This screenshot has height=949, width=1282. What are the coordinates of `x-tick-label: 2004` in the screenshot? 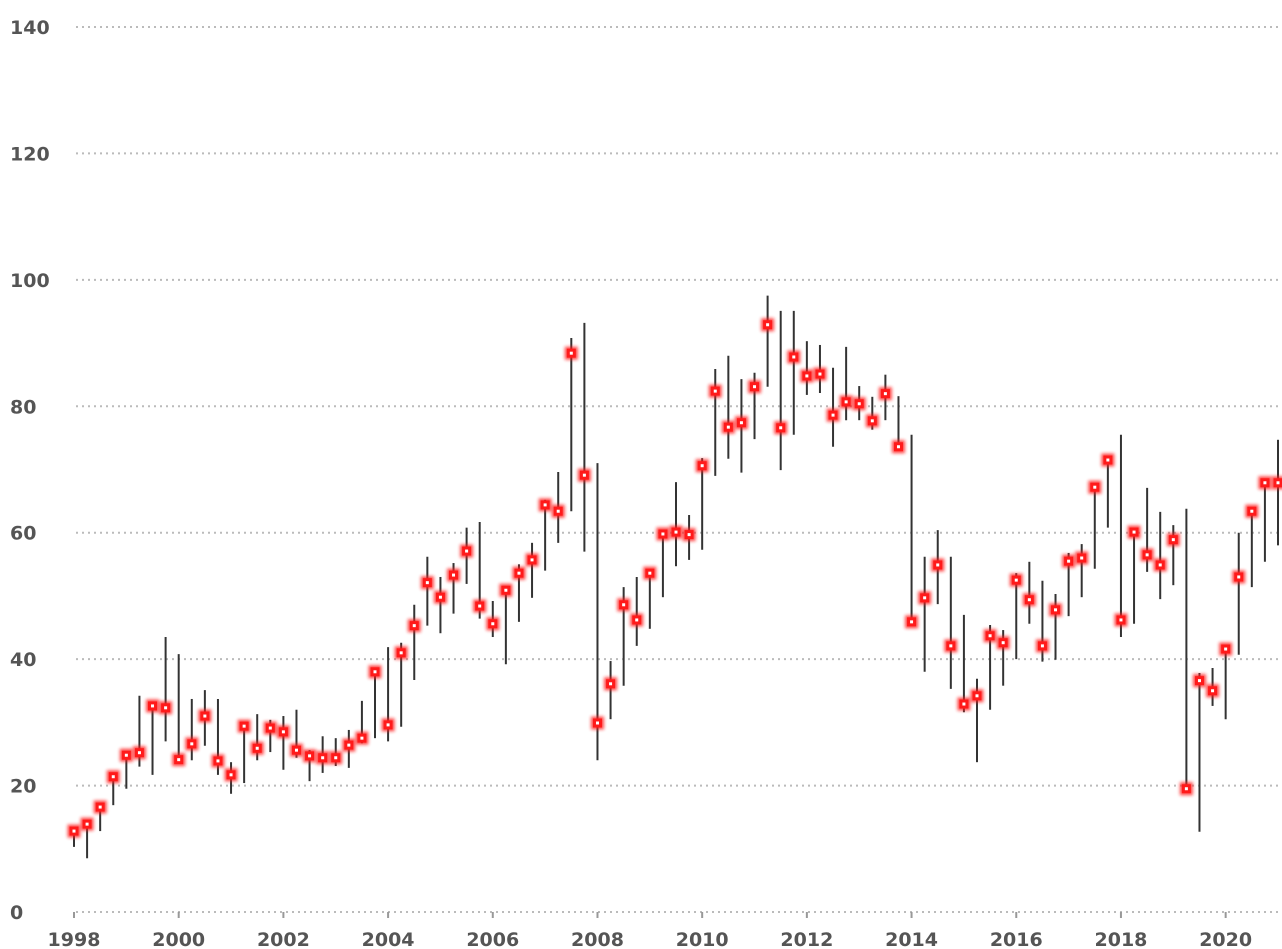 It's located at (388, 939).